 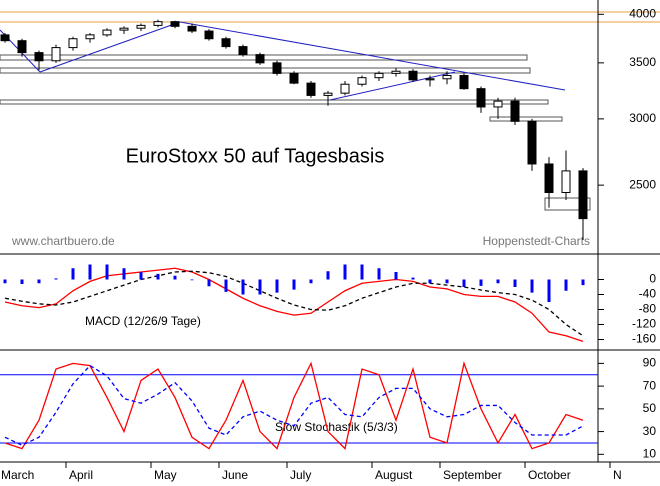 I want to click on y-tick-label: 70, so click(x=650, y=385).